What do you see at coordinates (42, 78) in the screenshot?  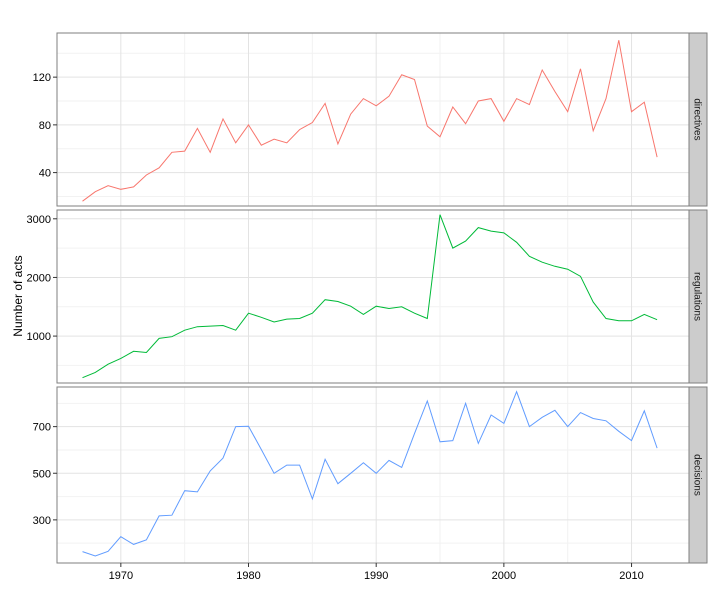 I see `y-tick-label: 120` at bounding box center [42, 78].